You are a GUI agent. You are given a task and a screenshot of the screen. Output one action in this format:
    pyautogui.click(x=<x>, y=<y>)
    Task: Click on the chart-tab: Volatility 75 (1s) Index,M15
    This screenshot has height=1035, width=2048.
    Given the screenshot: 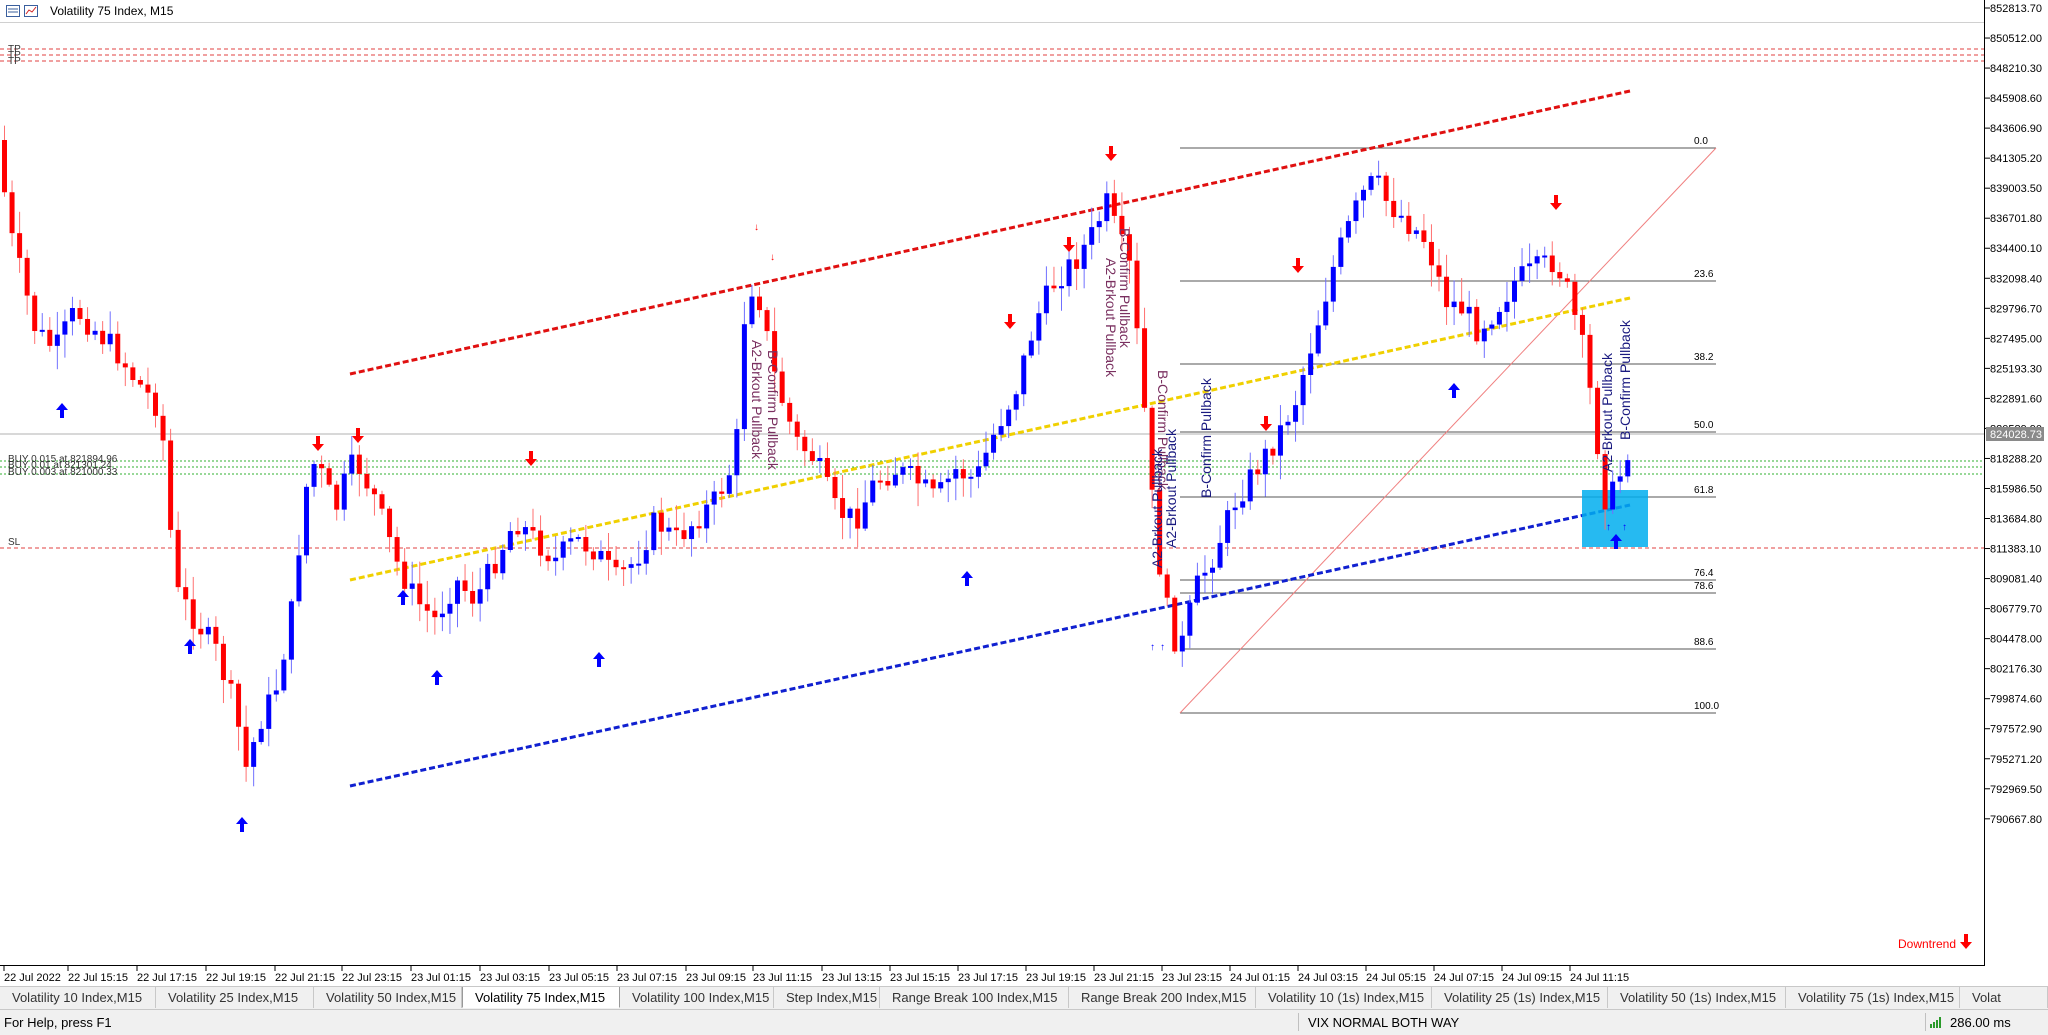 What is the action you would take?
    pyautogui.click(x=1873, y=997)
    